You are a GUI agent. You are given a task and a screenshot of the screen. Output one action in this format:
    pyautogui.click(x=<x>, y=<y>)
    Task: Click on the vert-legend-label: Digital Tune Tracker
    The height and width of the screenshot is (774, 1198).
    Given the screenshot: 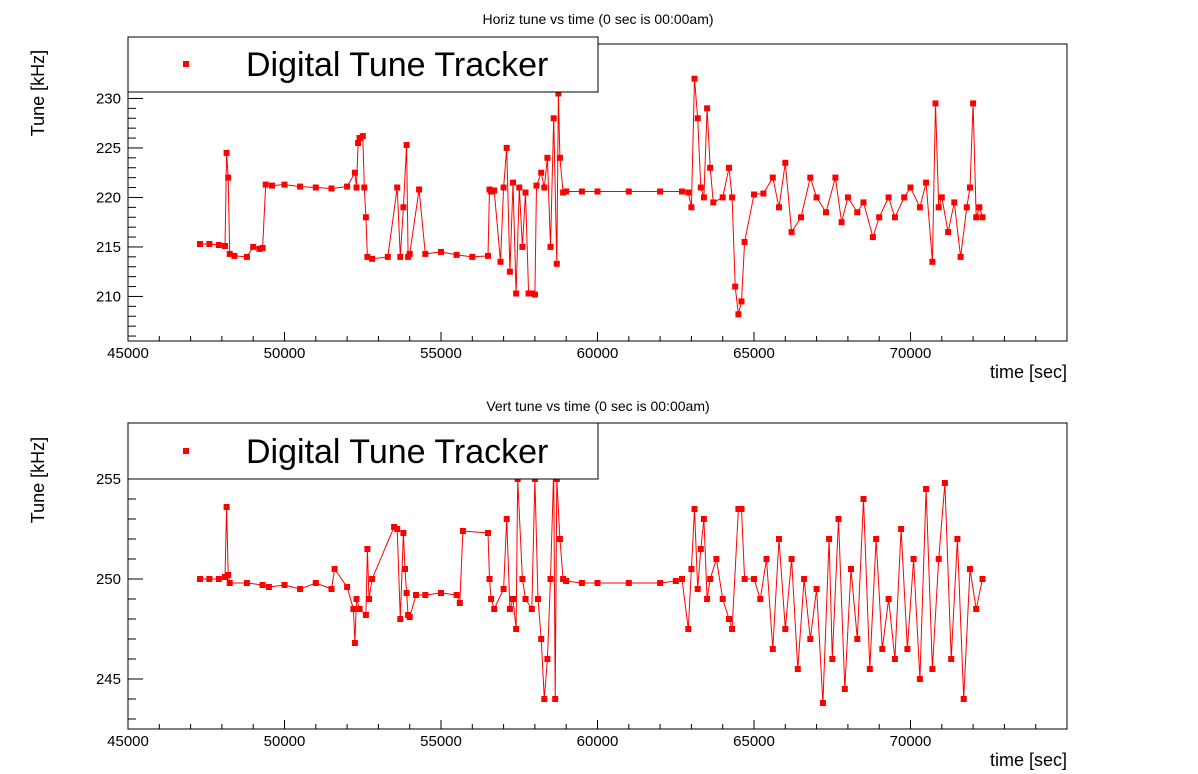 What is the action you would take?
    pyautogui.click(x=397, y=452)
    